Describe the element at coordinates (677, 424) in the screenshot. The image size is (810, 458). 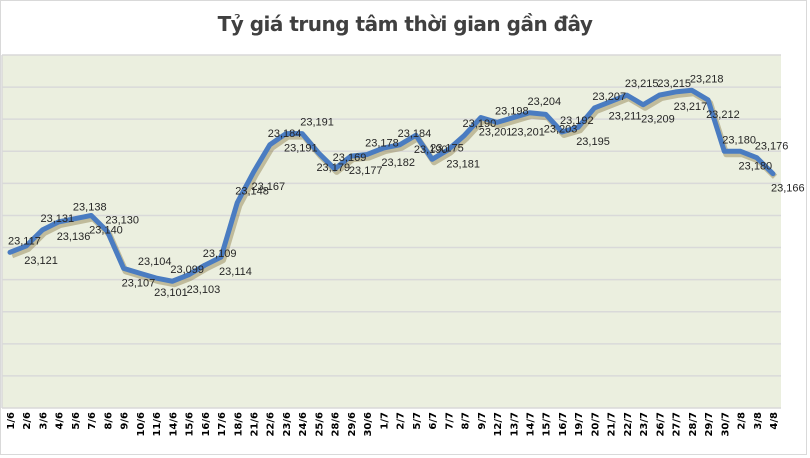
I see `x-tick-label: 27/7` at that location.